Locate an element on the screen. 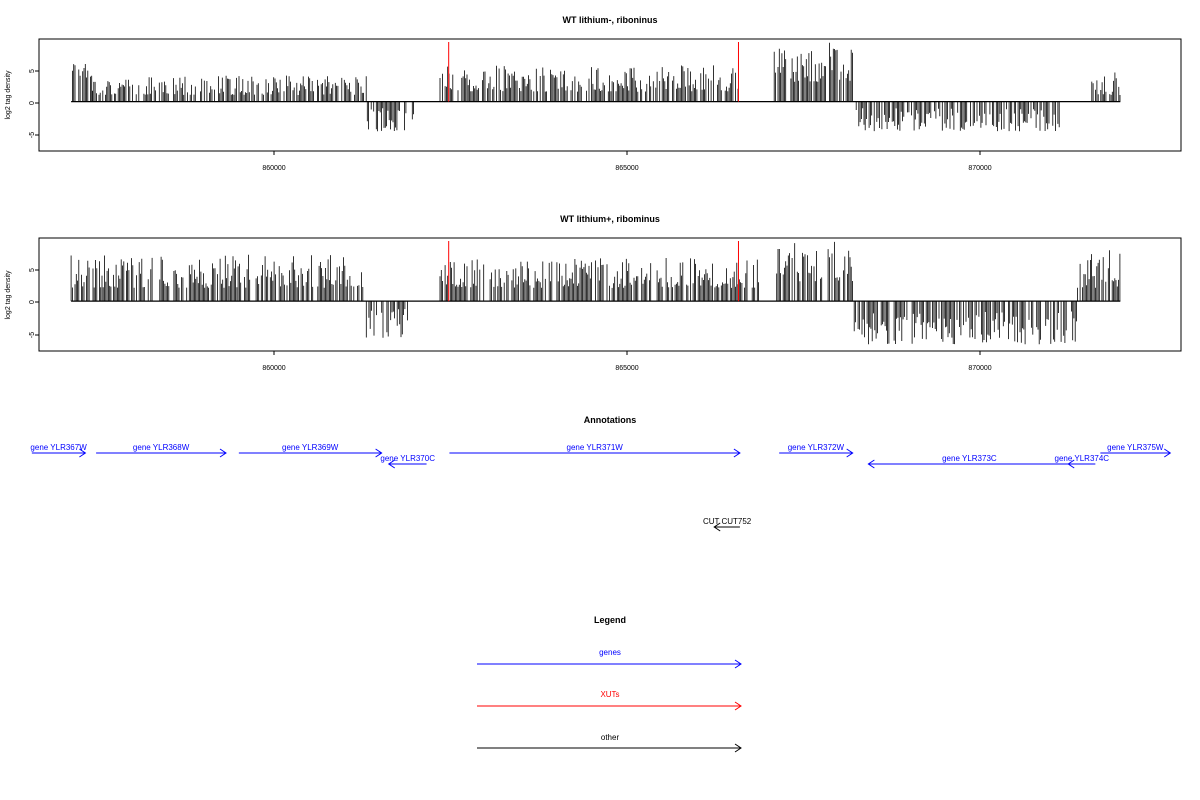 The image size is (1200, 800). legend-title: Legend is located at coordinates (610, 620).